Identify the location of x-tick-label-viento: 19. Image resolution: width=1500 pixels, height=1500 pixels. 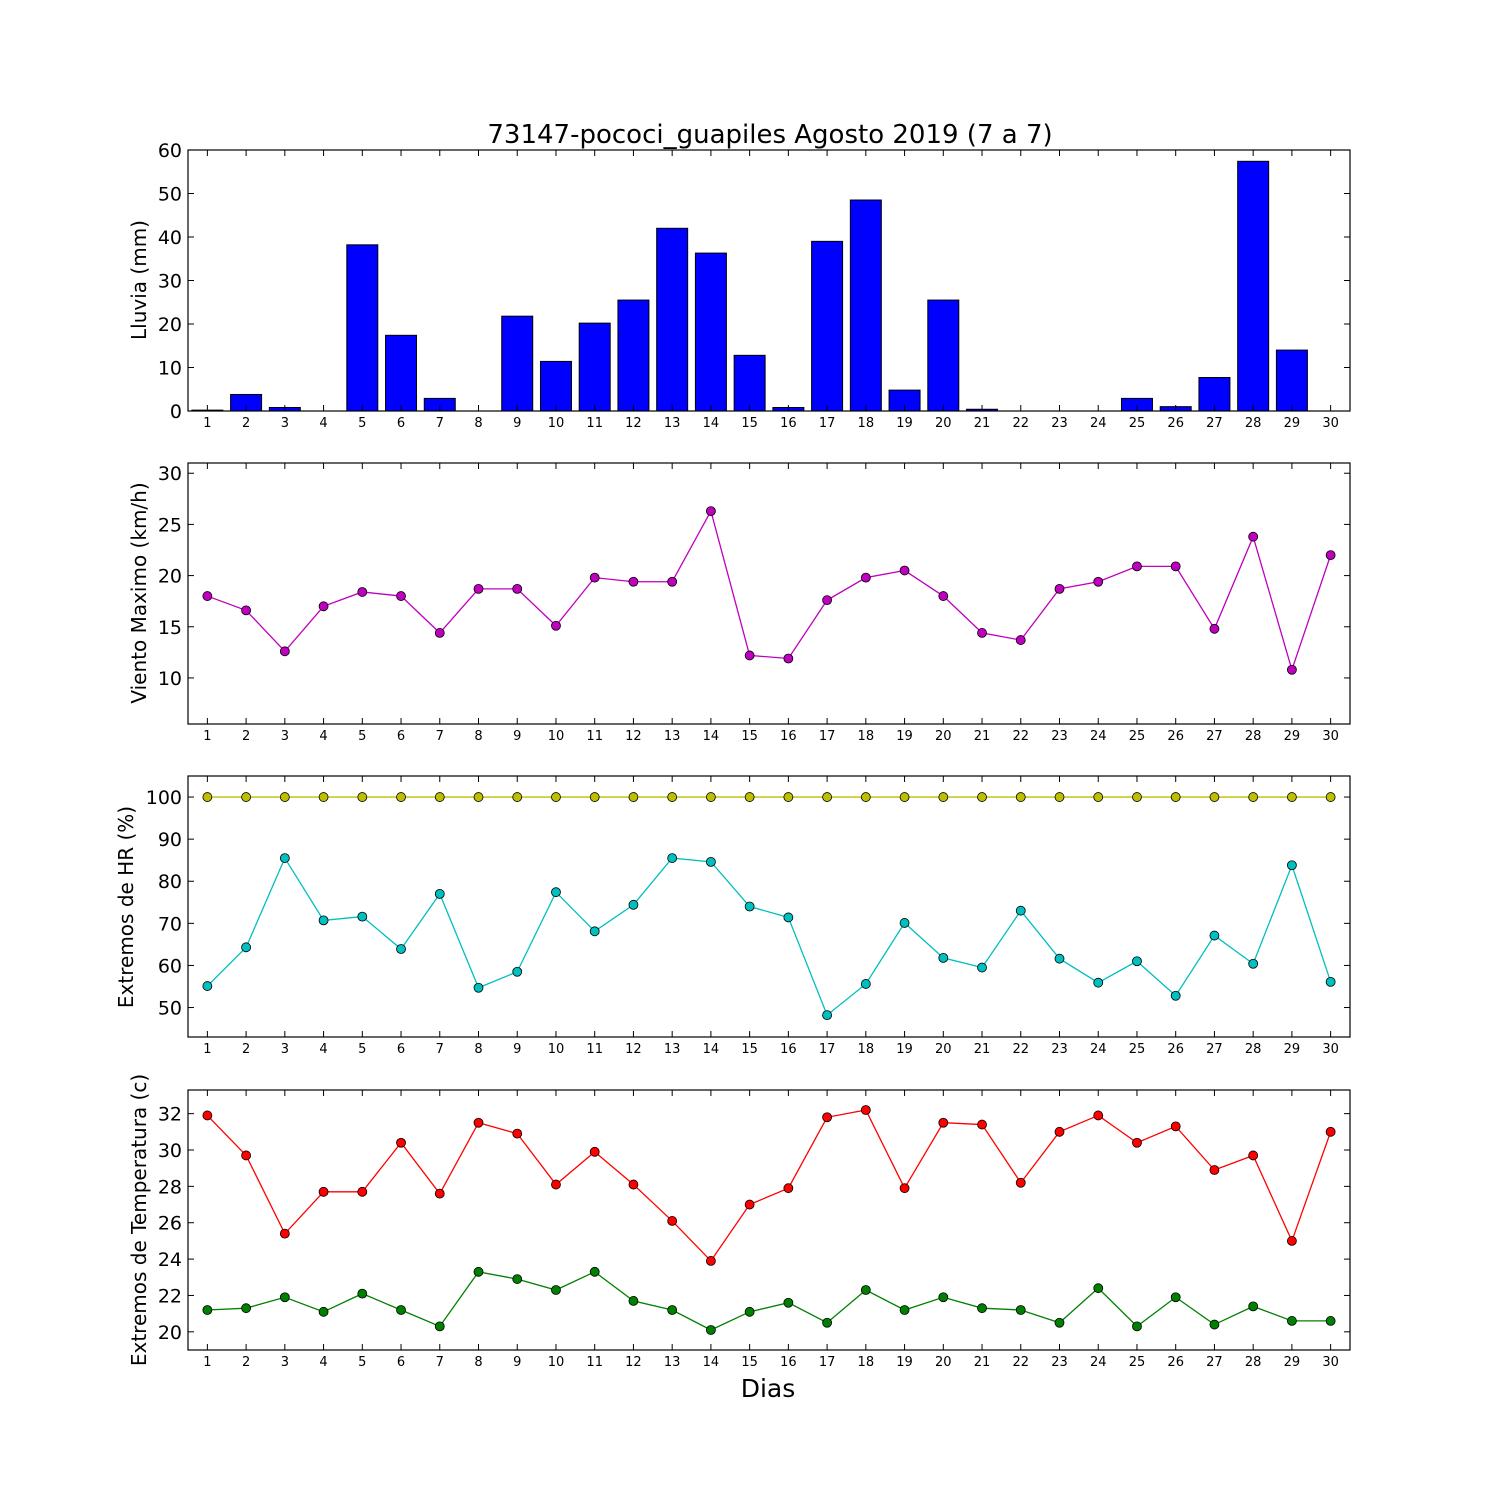
(904, 736).